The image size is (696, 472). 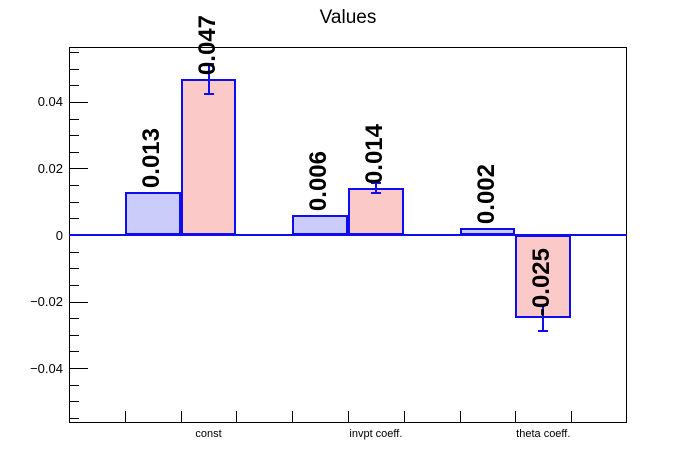 What do you see at coordinates (486, 194) in the screenshot?
I see `bar-value-label: 0.002` at bounding box center [486, 194].